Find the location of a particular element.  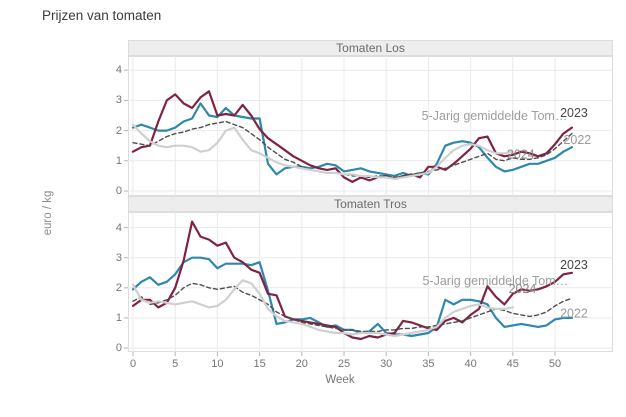

y-axis-title: euro / kg is located at coordinates (48, 213).